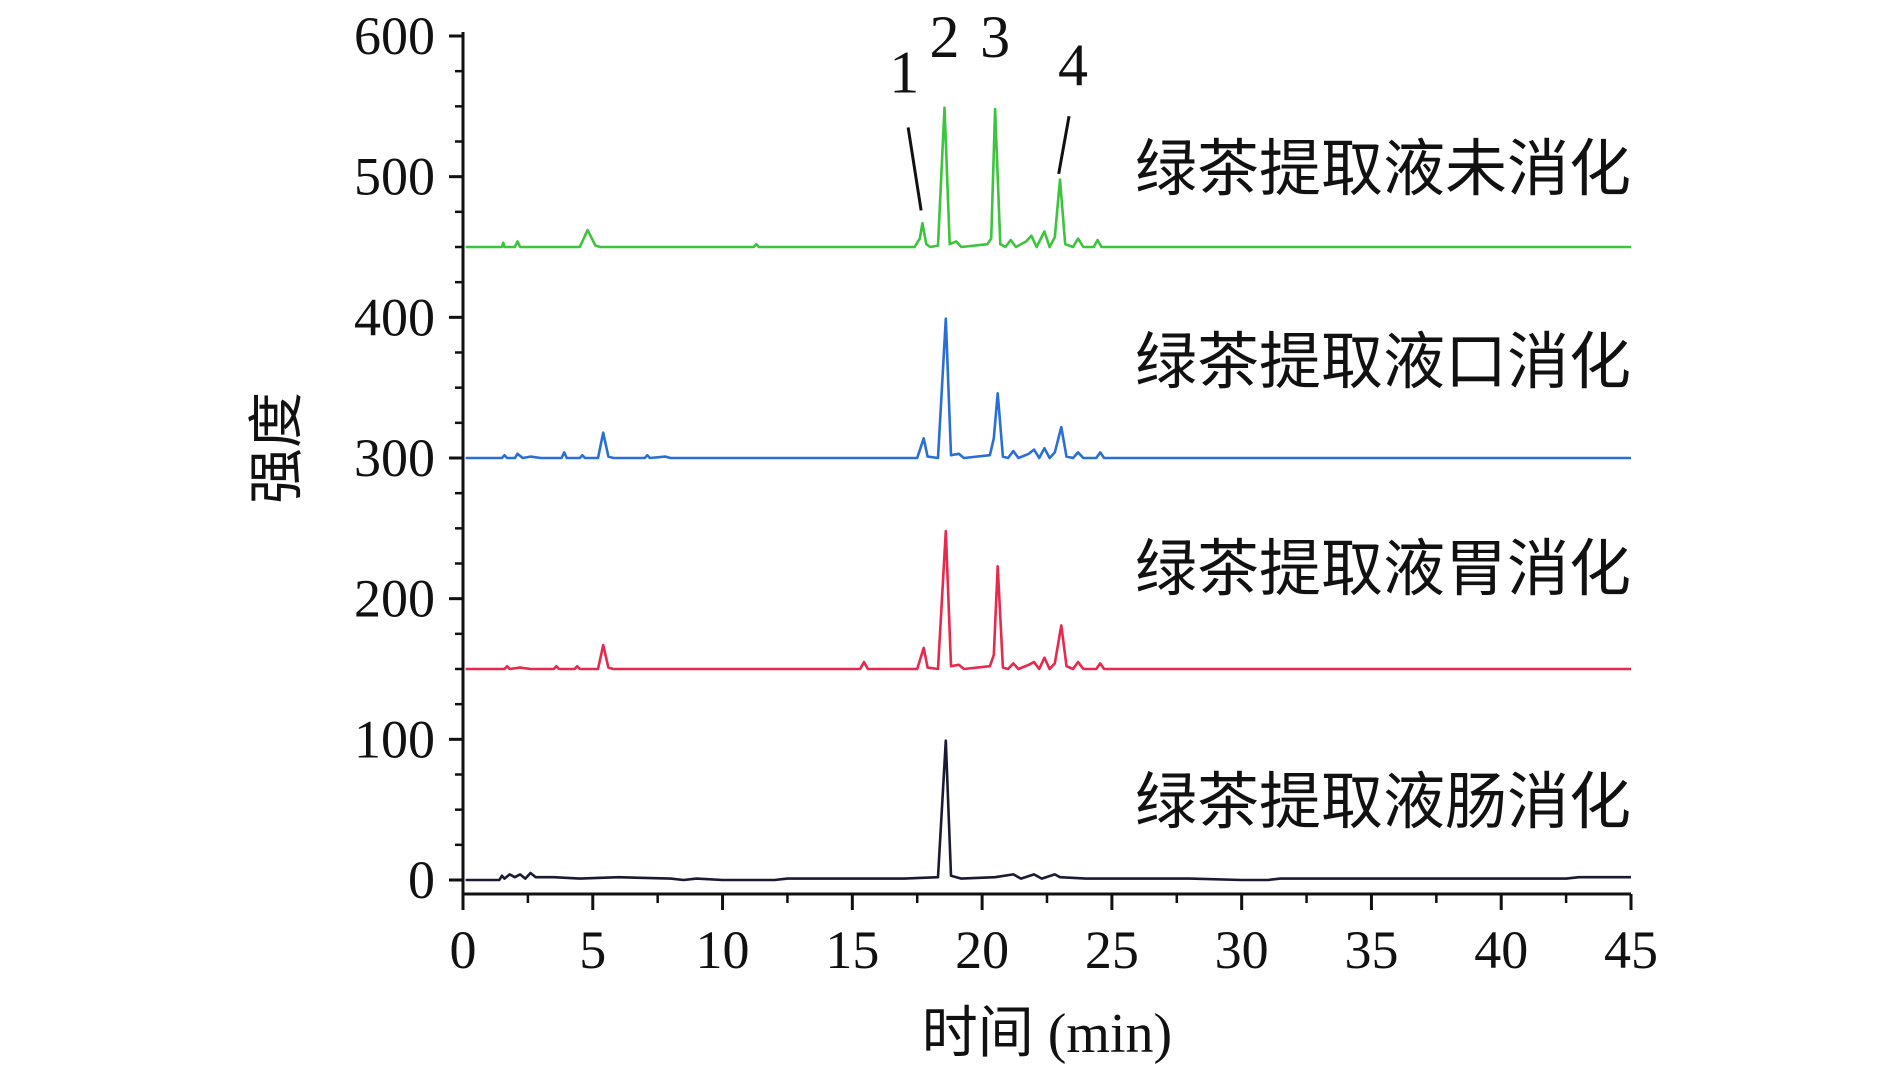 Image resolution: width=1890 pixels, height=1076 pixels. I want to click on series-label: 绿茶提取液口消化, so click(1383, 363).